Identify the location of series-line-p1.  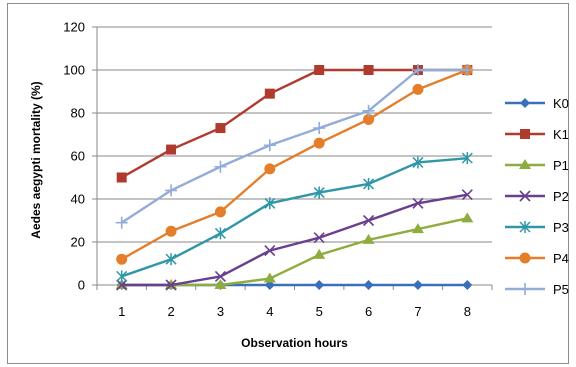
(294, 252).